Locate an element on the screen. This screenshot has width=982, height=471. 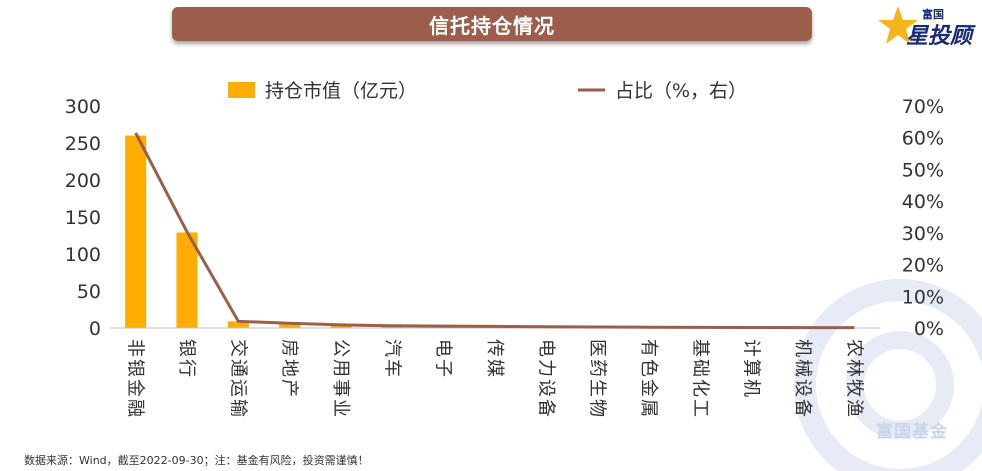
x-tick-char: 化 is located at coordinates (699, 388).